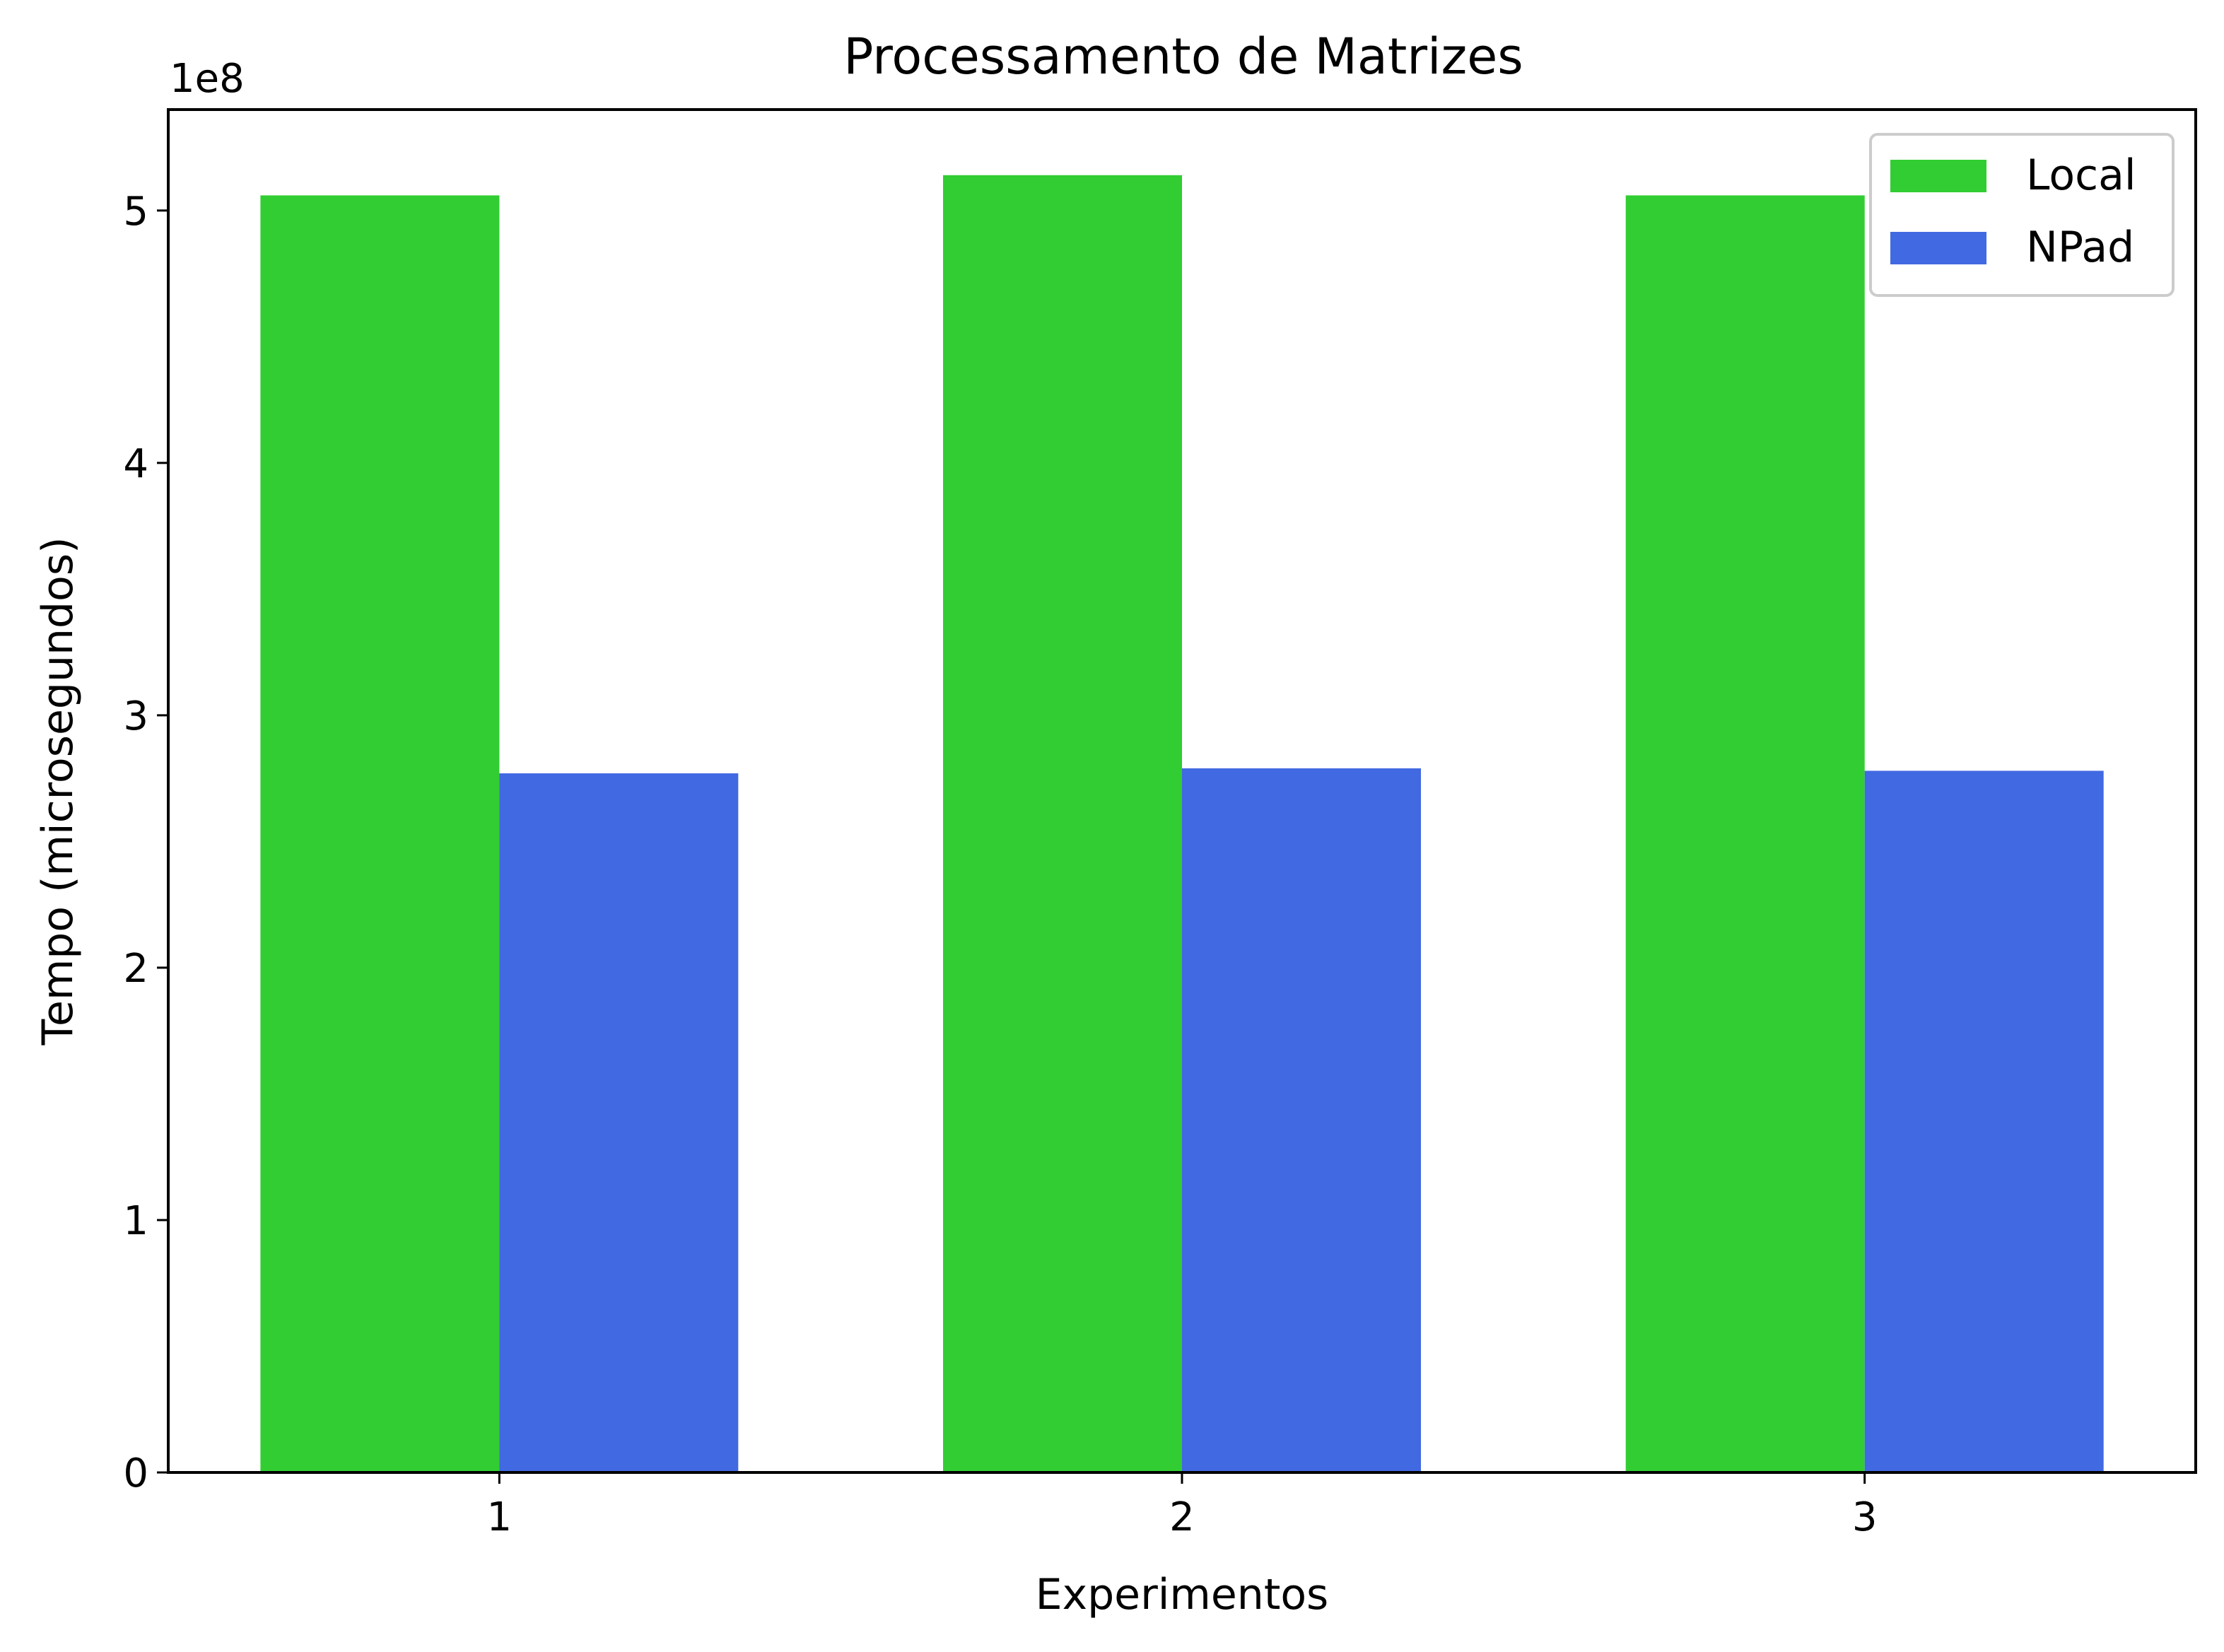  Describe the element at coordinates (145, 842) in the screenshot. I see `y-axis-ticks: 0 1 2 3 4 5` at that location.